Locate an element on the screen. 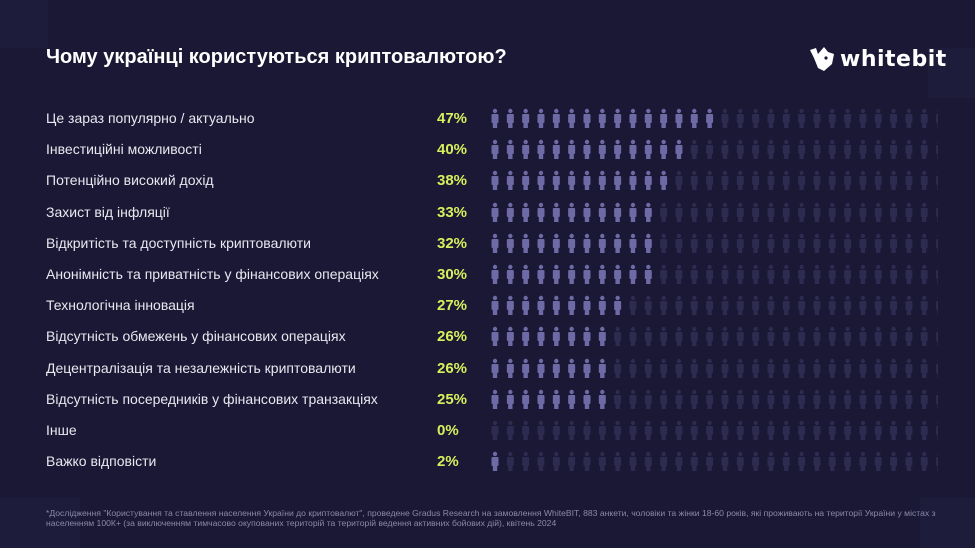 The image size is (975, 548). value-label: 33% is located at coordinates (452, 212).